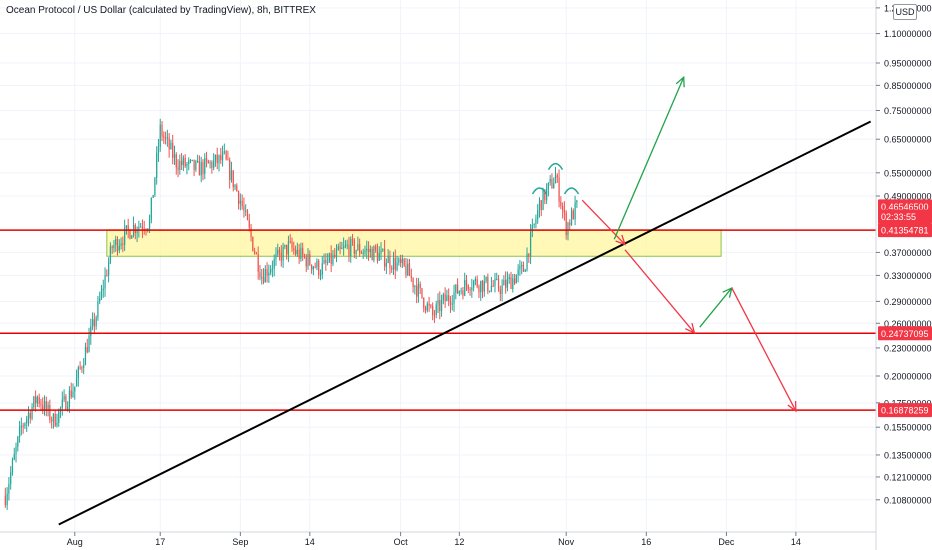 This screenshot has height=550, width=932. I want to click on time-axis: Aug 17 Sep 14 Oct 12 Nov 16 Dec 14, so click(438, 539).